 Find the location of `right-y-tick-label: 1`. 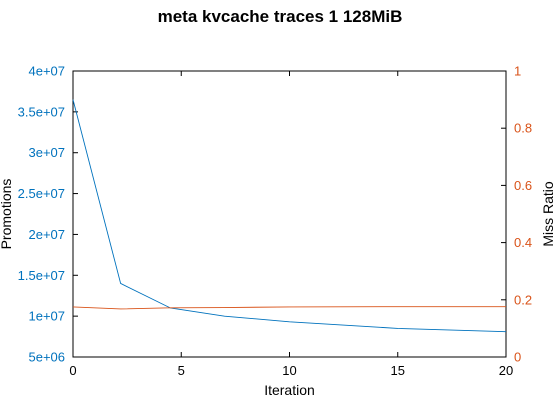

right-y-tick-label: 1 is located at coordinates (517, 71).